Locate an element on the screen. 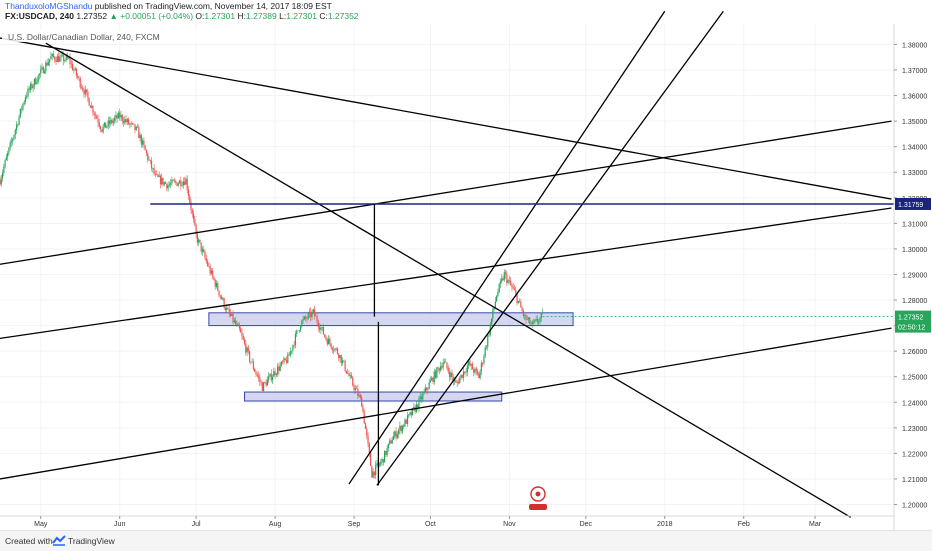 This screenshot has width=932, height=551. support-zone is located at coordinates (373, 396).